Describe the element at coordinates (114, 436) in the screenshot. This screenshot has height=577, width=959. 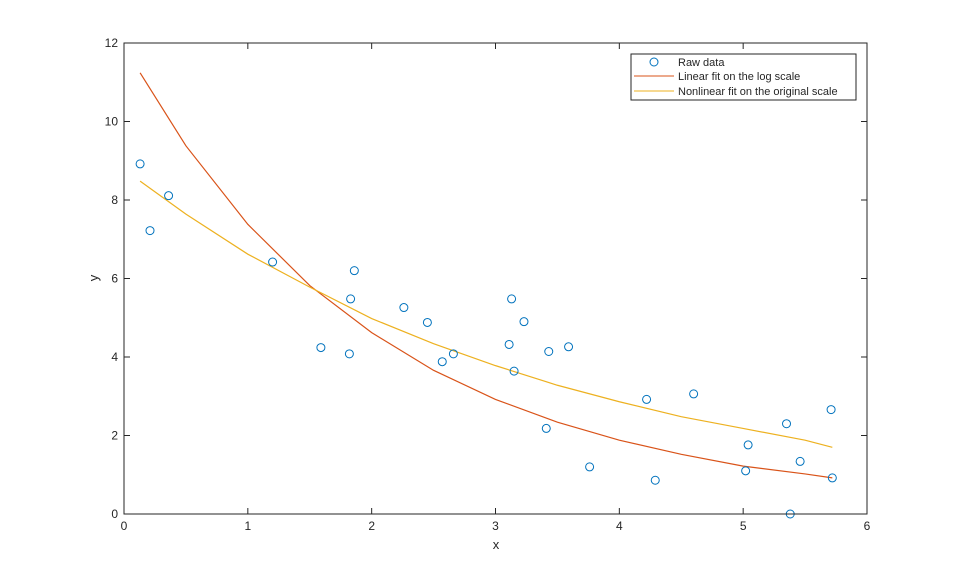
I see `y-tick-label: 2` at that location.